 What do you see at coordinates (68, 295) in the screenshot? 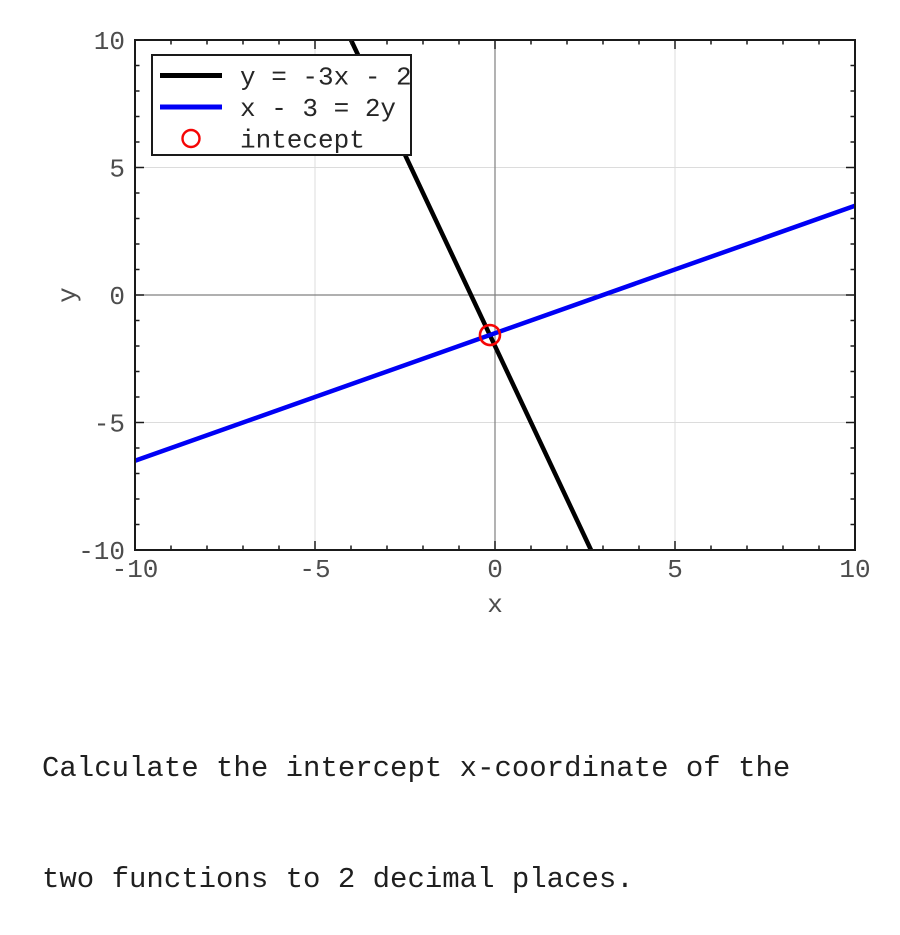
I see `y-axis-label: y` at bounding box center [68, 295].